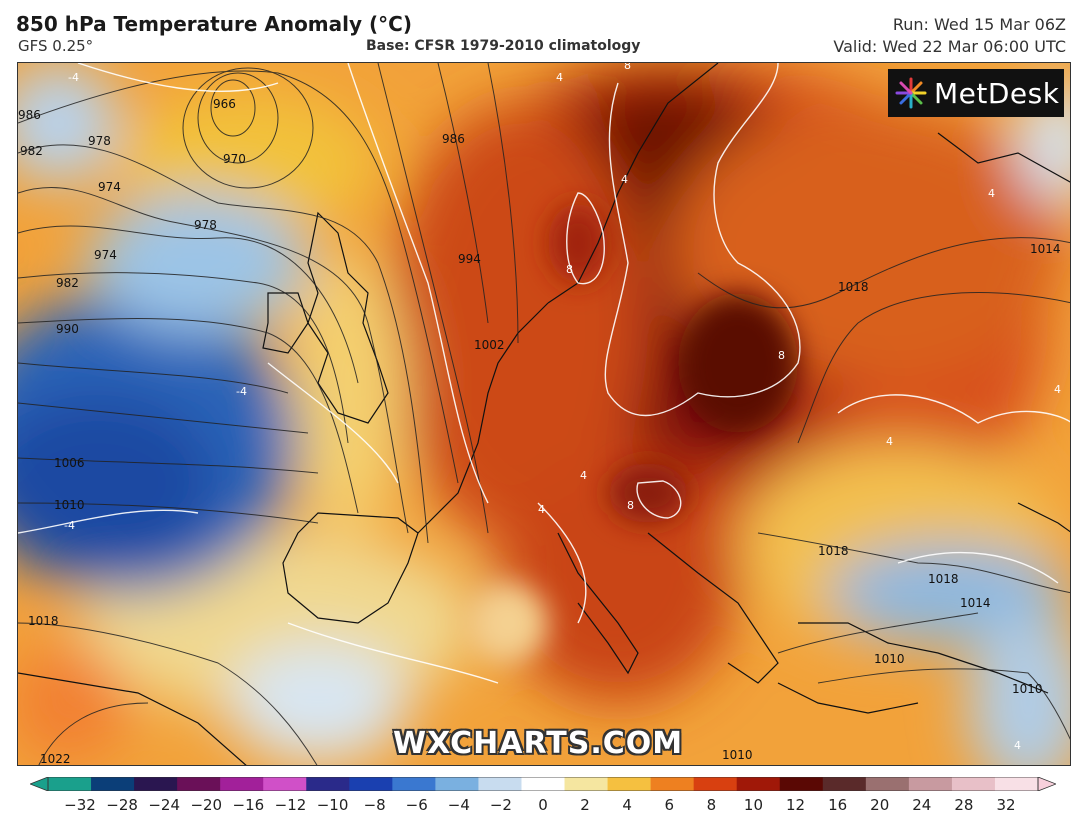  Describe the element at coordinates (39, 784) in the screenshot. I see `colorbar-left-arrow` at that location.